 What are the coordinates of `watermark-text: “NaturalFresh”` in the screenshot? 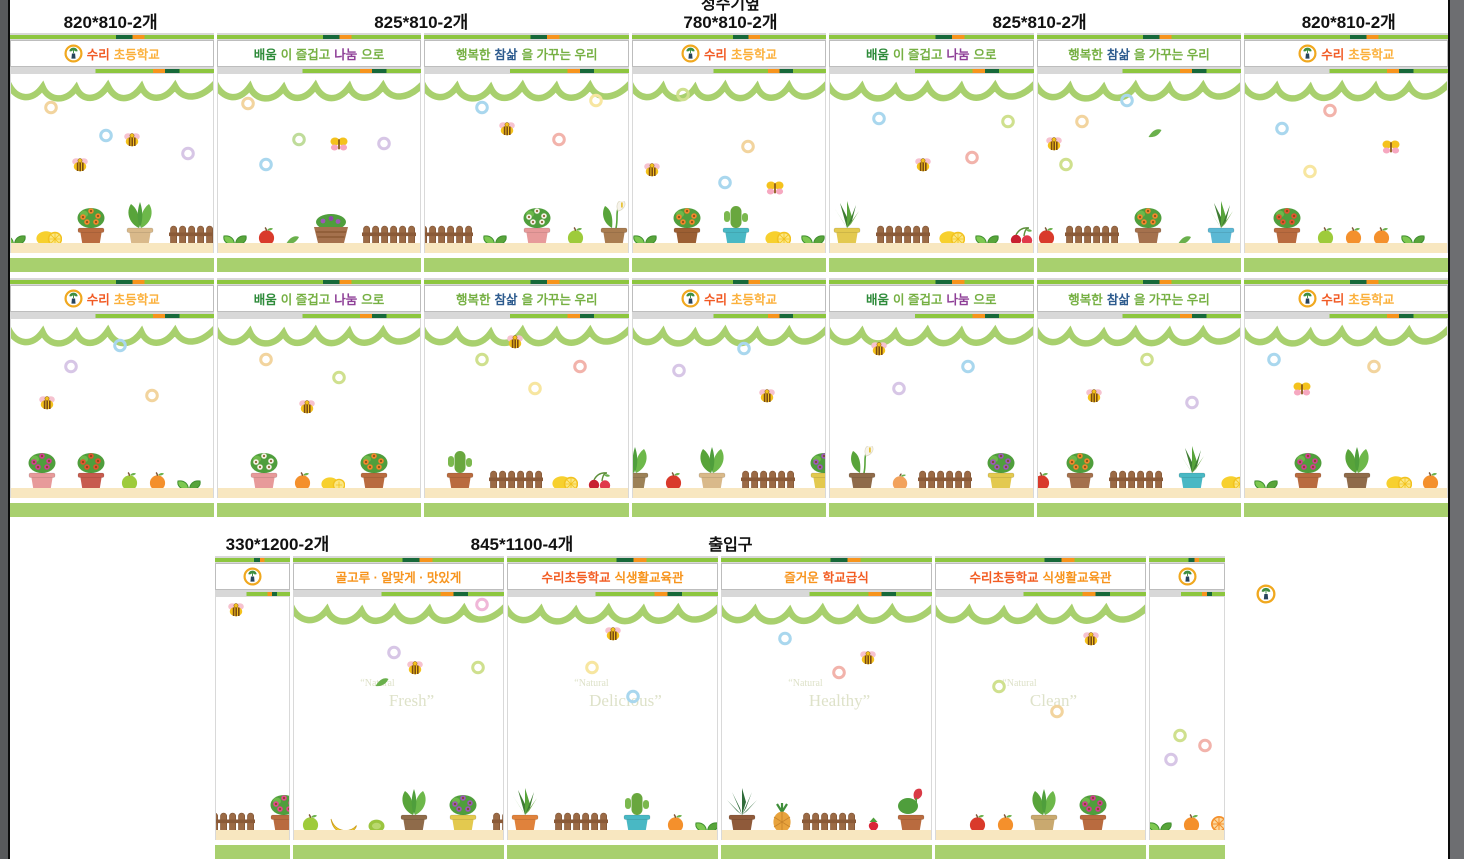 It's located at (398, 694).